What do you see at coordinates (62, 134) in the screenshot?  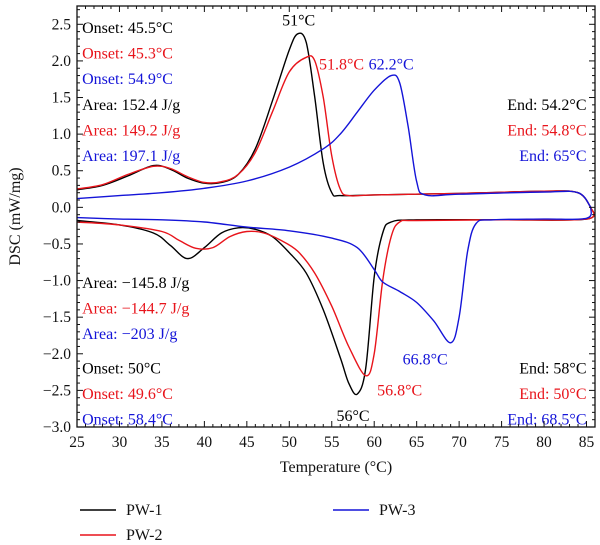 I see `y-tick-label: 1.0` at bounding box center [62, 134].